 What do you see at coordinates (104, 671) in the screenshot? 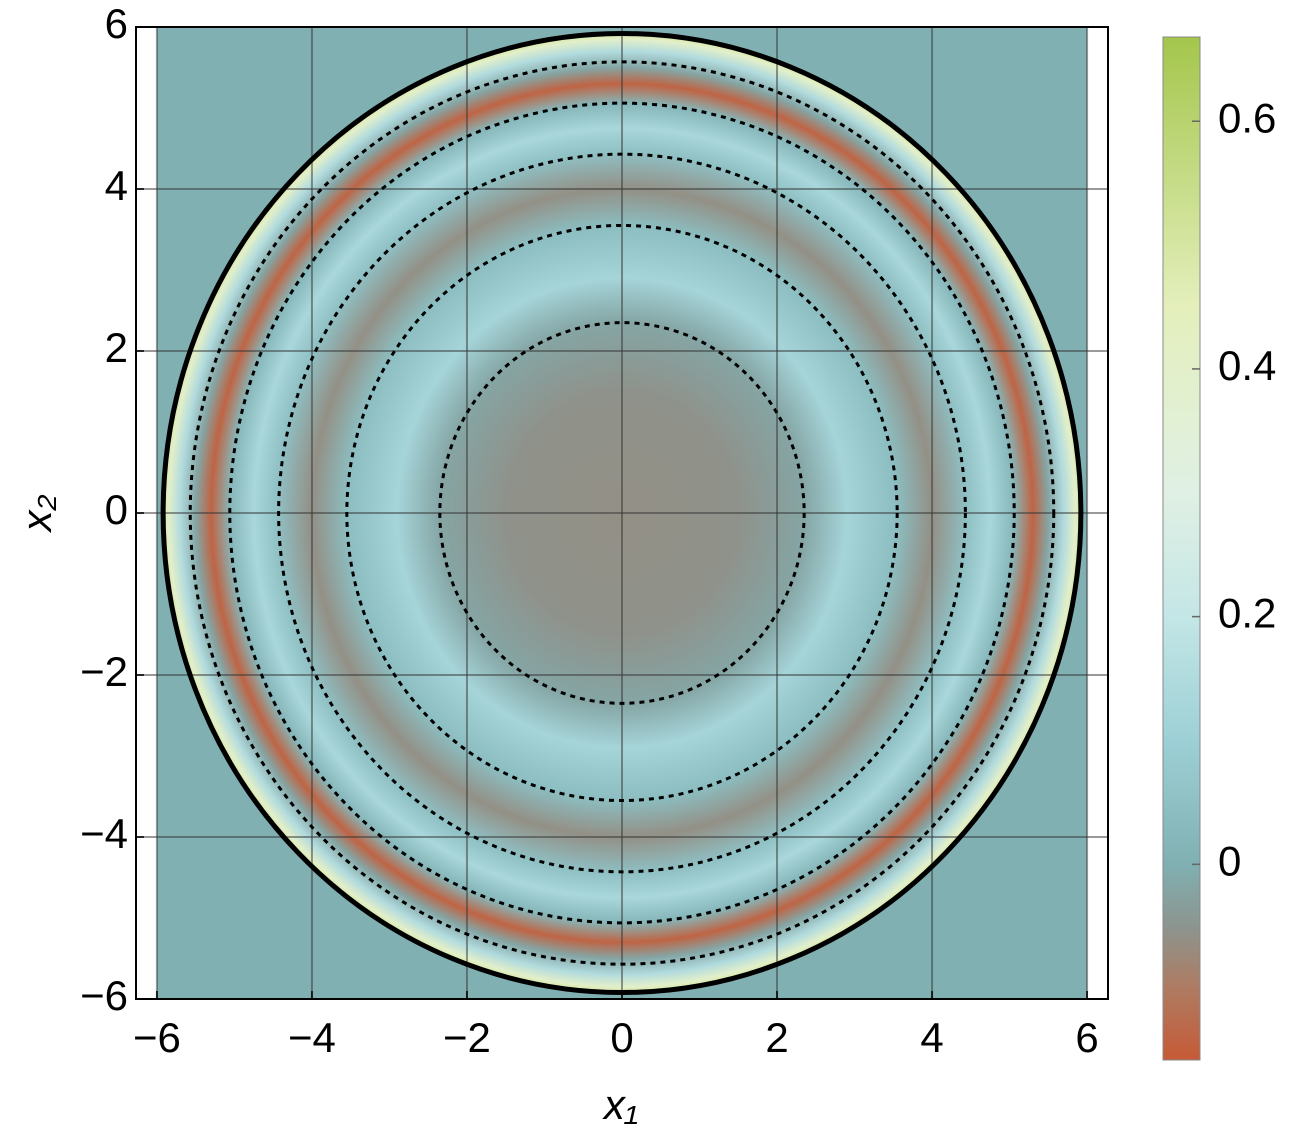
I see `y-tick-label: −2` at bounding box center [104, 671].